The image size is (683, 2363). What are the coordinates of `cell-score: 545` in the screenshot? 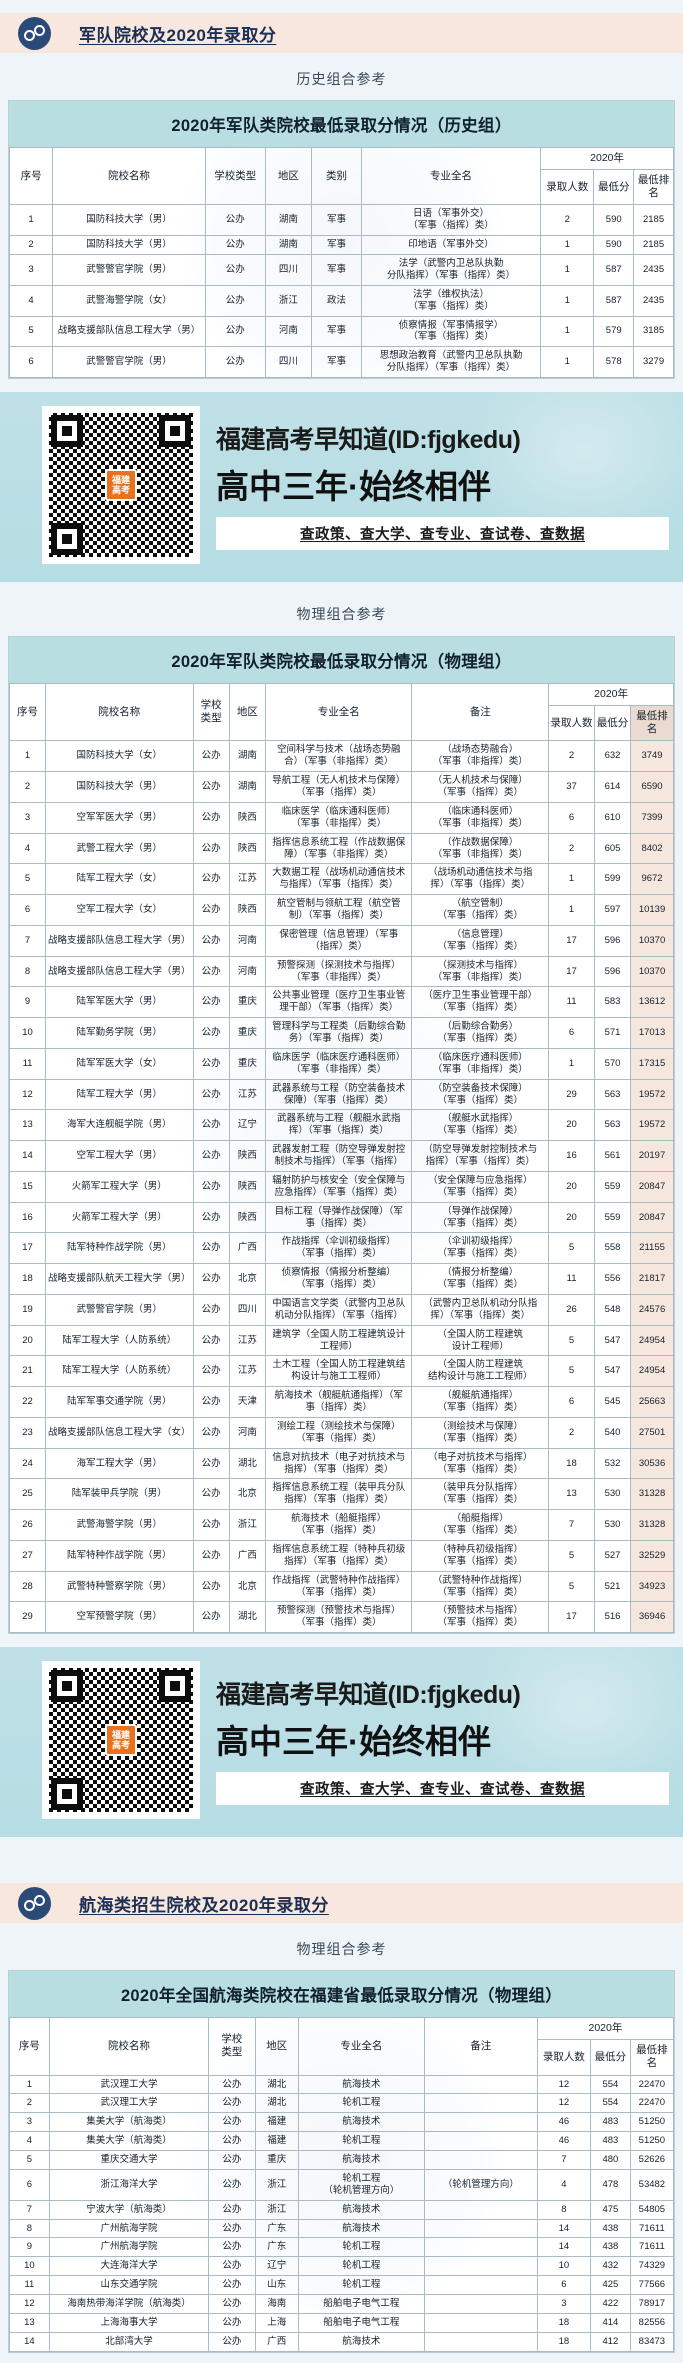 It's located at (612, 1402).